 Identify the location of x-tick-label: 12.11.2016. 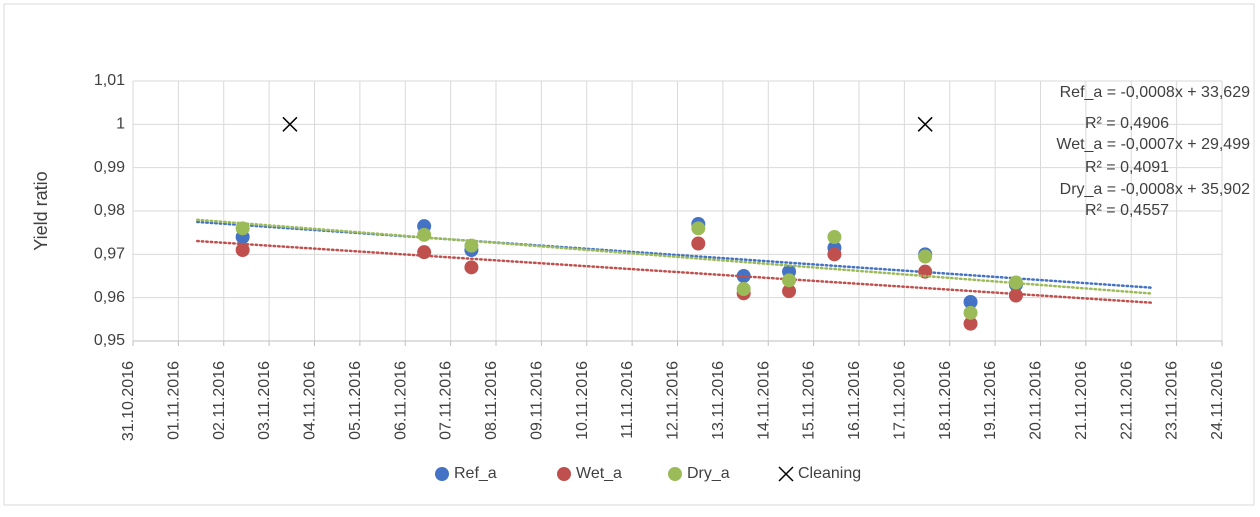
(673, 400).